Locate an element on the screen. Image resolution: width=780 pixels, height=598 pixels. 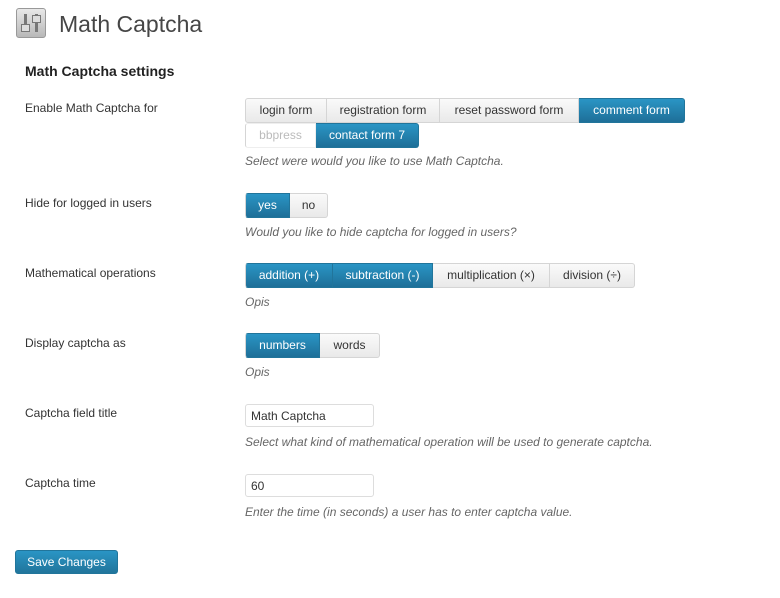
display-label: Display captcha as is located at coordinates (75, 343).